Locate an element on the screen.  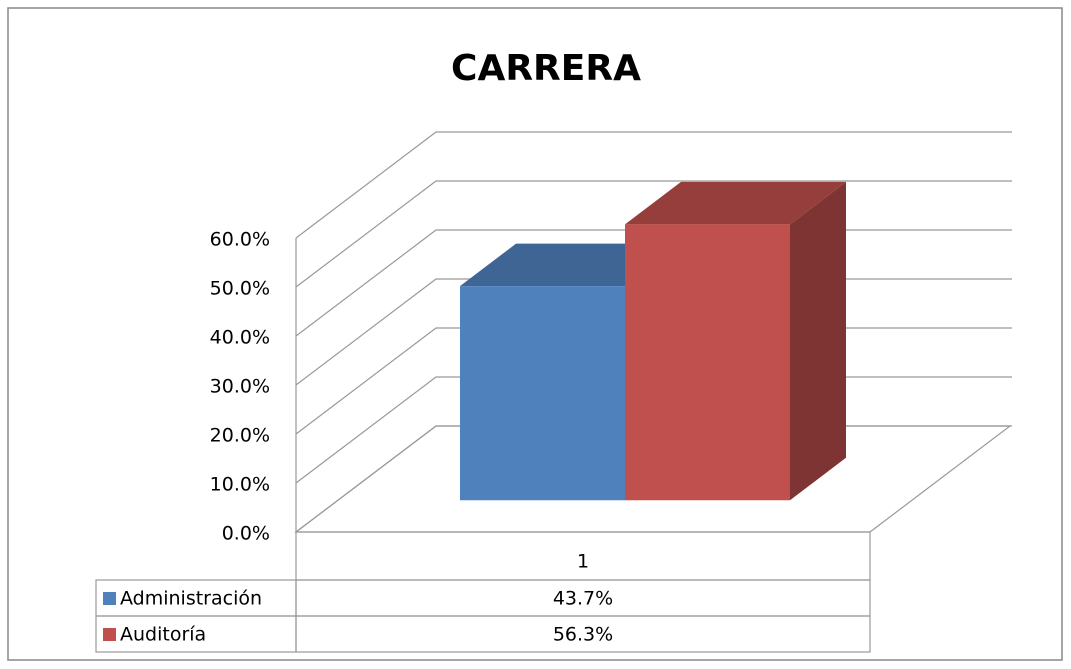
y-tick-label: 0.0% is located at coordinates (246, 534).